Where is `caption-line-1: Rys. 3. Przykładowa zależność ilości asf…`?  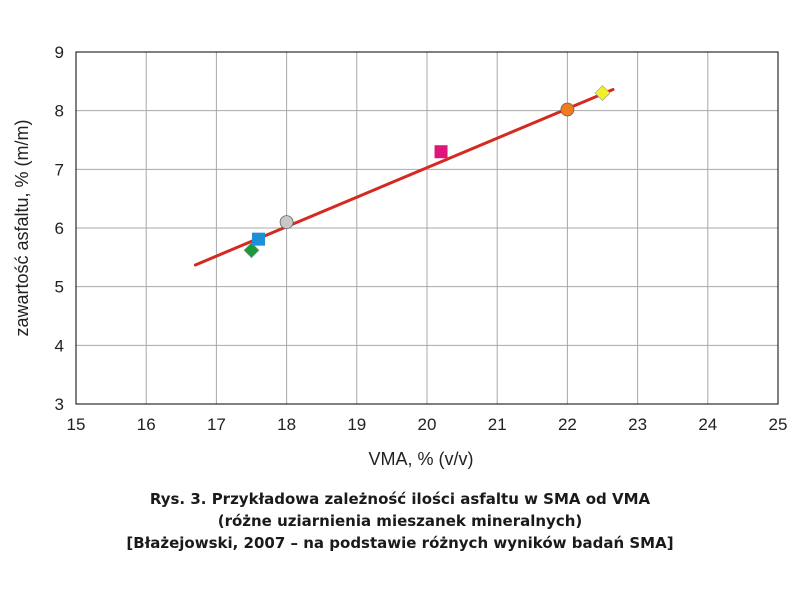 caption-line-1: Rys. 3. Przykładowa zależność ilości asf… is located at coordinates (400, 499).